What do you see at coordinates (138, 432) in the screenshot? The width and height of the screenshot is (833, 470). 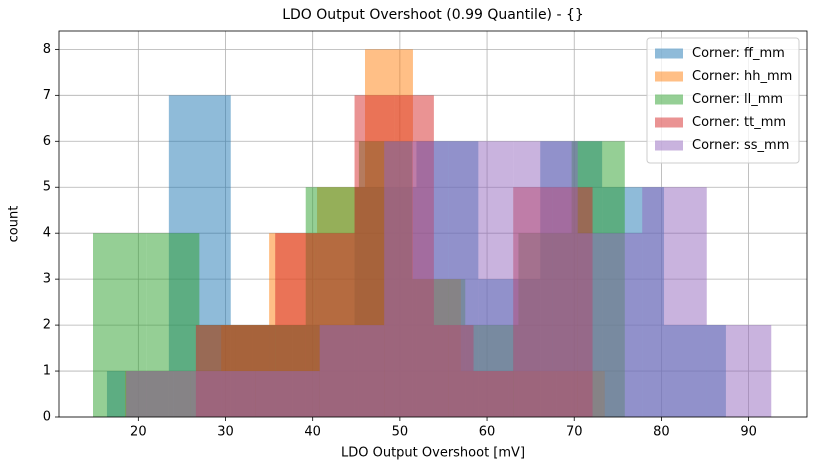 I see `x-tick-label: 20` at bounding box center [138, 432].